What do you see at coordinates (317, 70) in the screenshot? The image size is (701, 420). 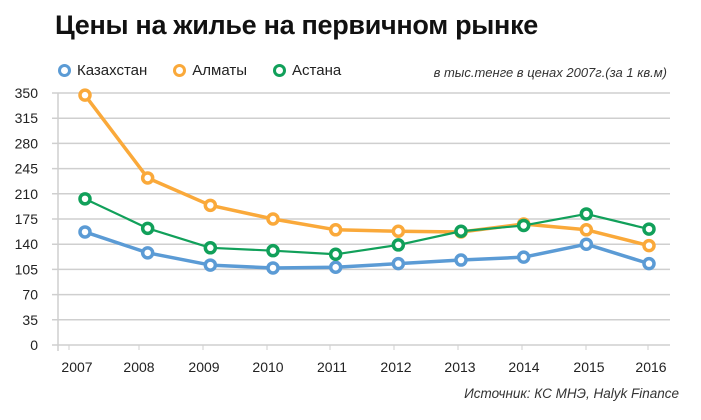 I see `legend-label: Астана` at bounding box center [317, 70].